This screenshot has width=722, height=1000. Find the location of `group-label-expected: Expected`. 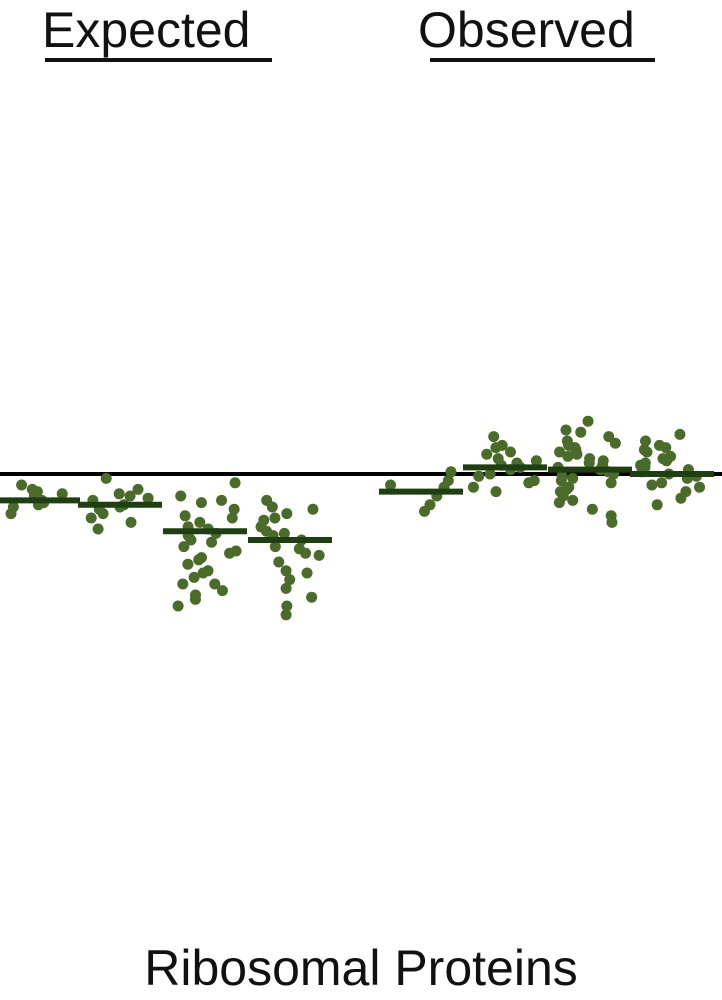

group-label-expected: Expected is located at coordinates (146, 30).